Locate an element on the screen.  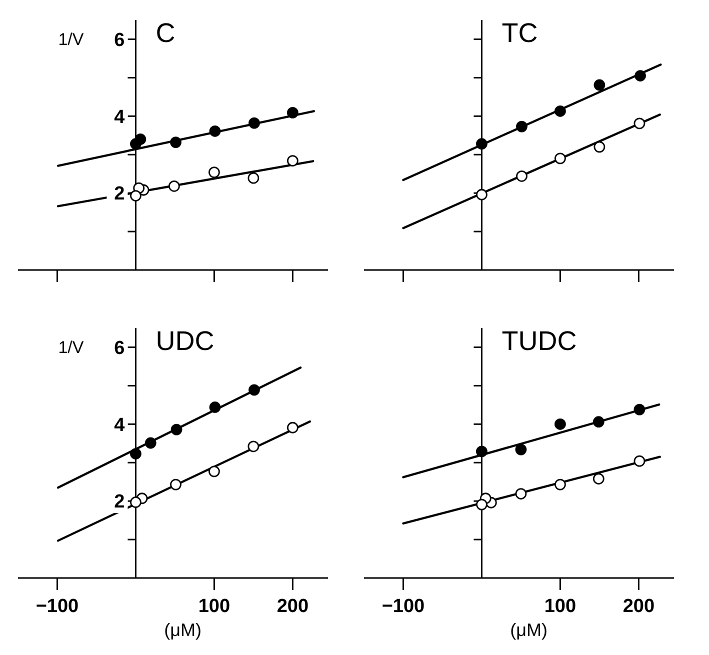
chart-title: C is located at coordinates (166, 33).